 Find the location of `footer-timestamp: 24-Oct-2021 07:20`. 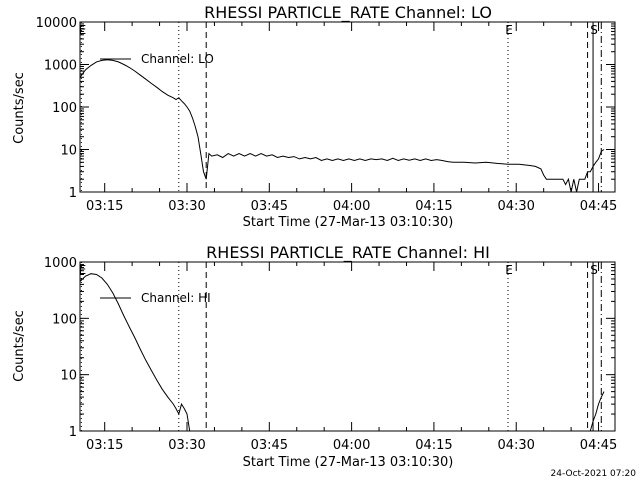

footer-timestamp: 24-Oct-2021 07:20 is located at coordinates (594, 474).